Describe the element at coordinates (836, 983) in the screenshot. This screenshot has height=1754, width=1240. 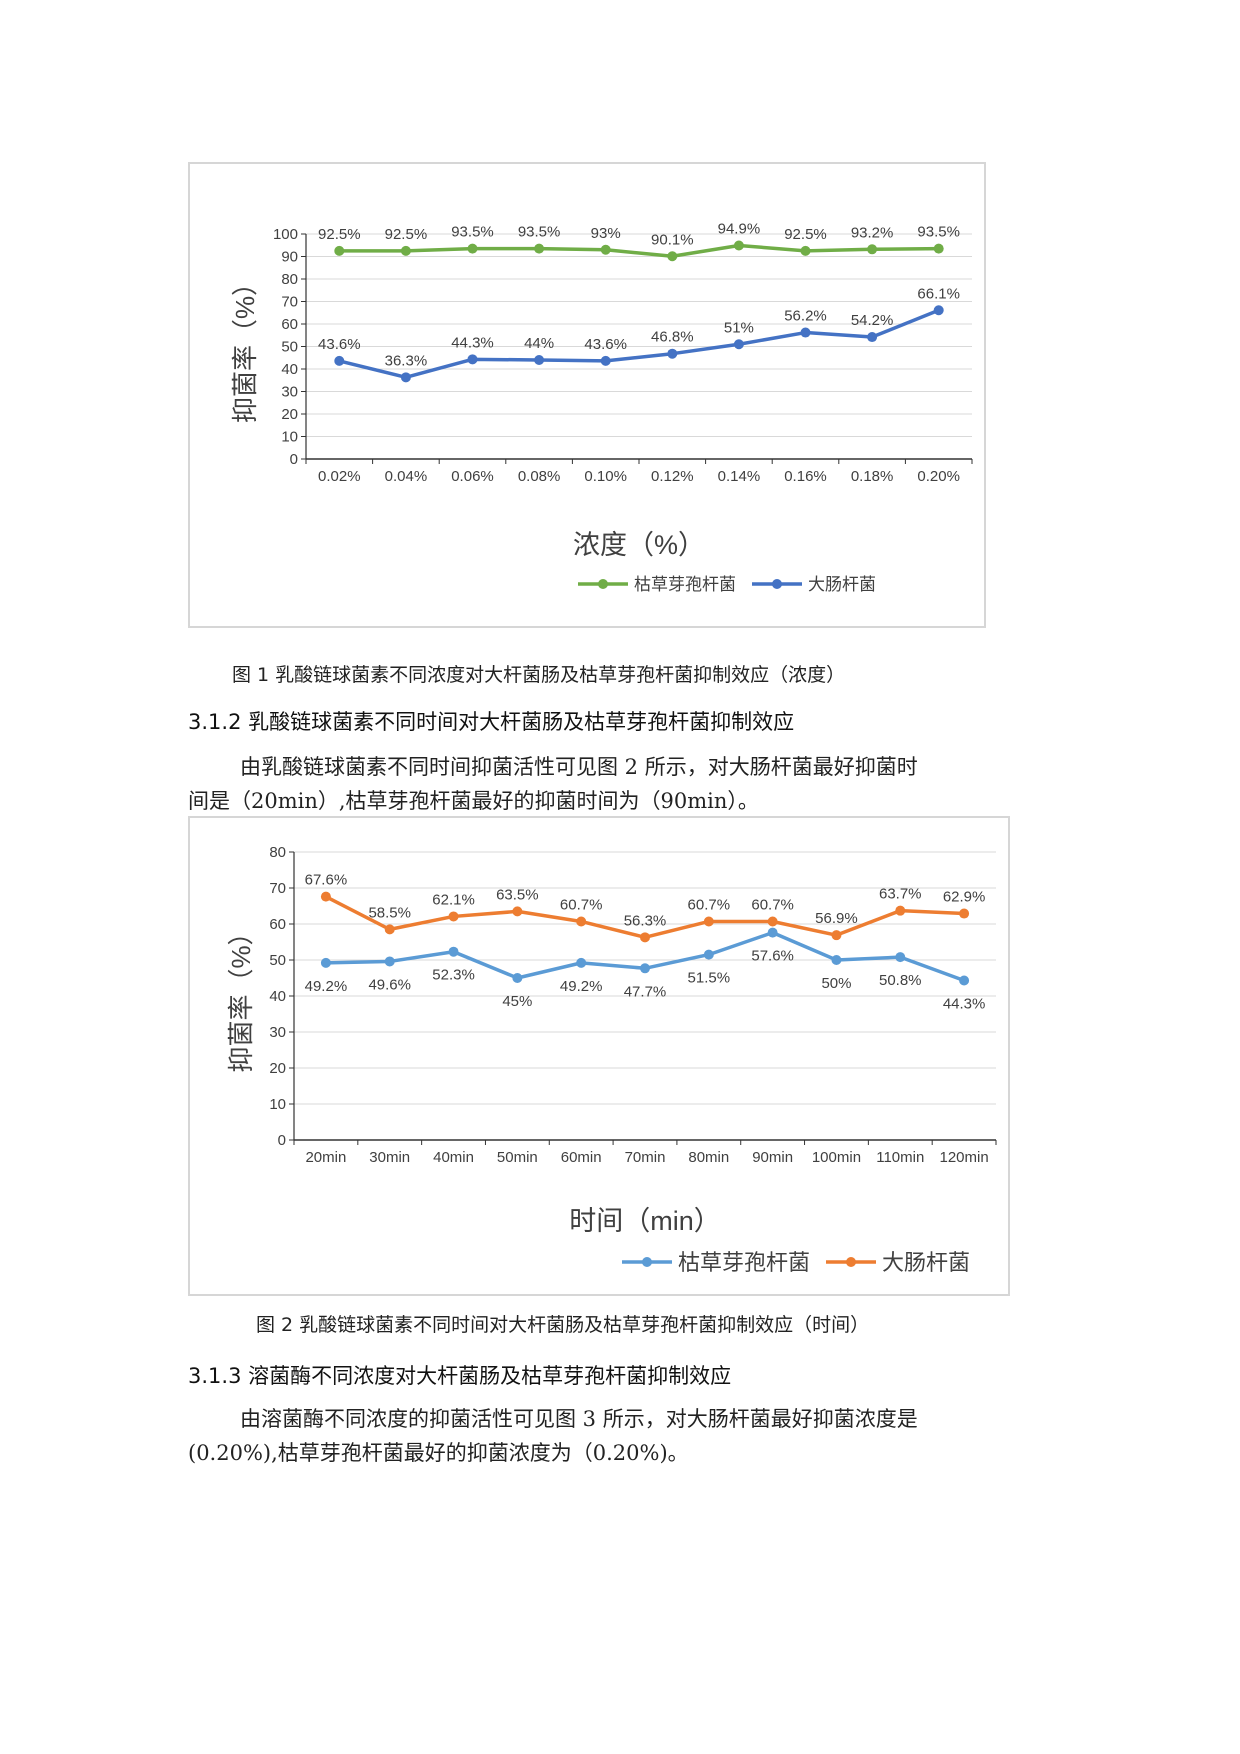
I see `data-label: 50%` at that location.